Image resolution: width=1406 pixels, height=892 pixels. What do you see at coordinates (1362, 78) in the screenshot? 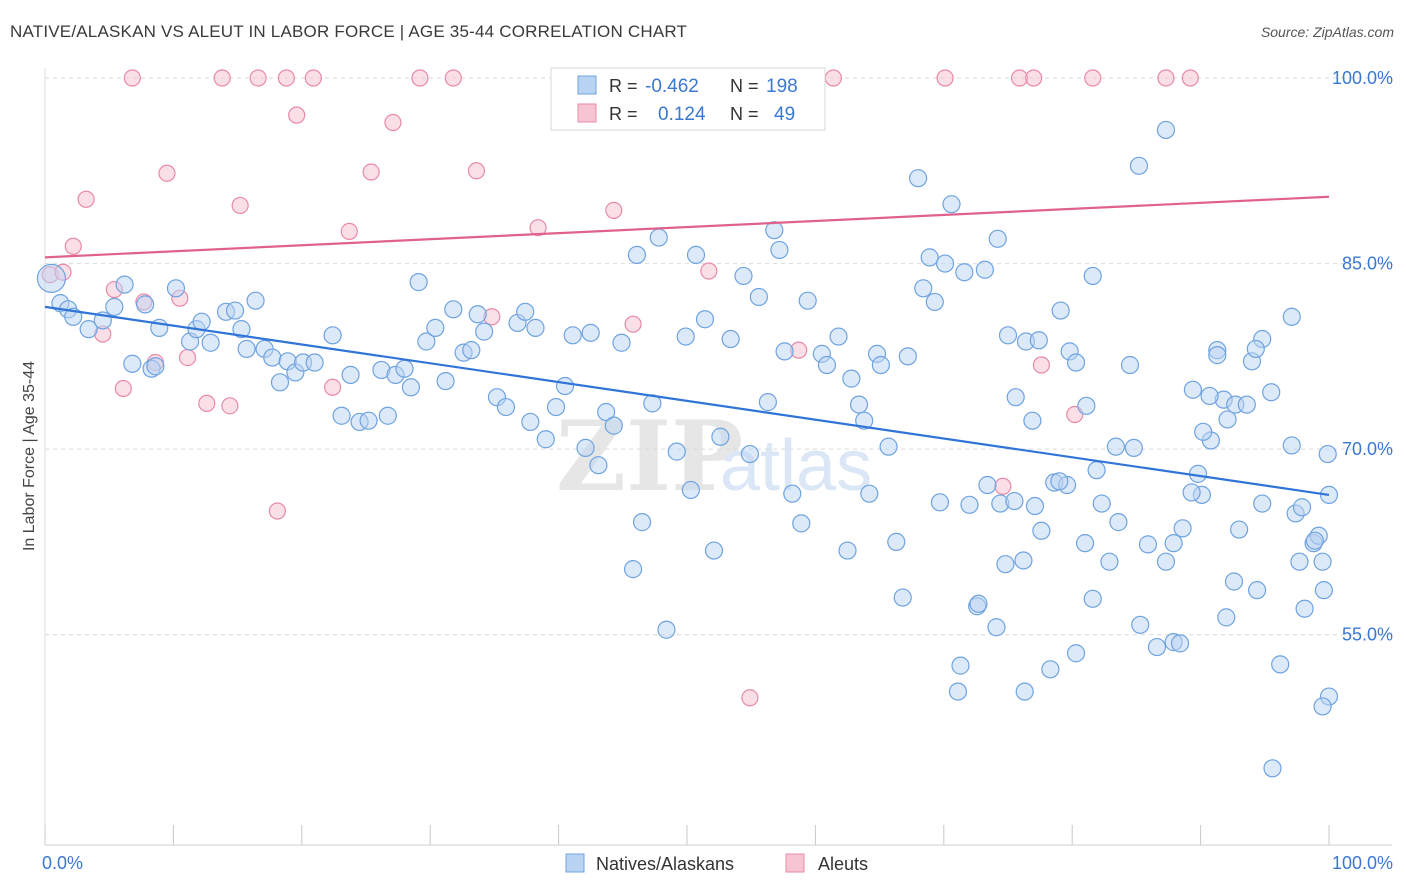
I see `y-tick-label: 100.0%` at bounding box center [1362, 78].